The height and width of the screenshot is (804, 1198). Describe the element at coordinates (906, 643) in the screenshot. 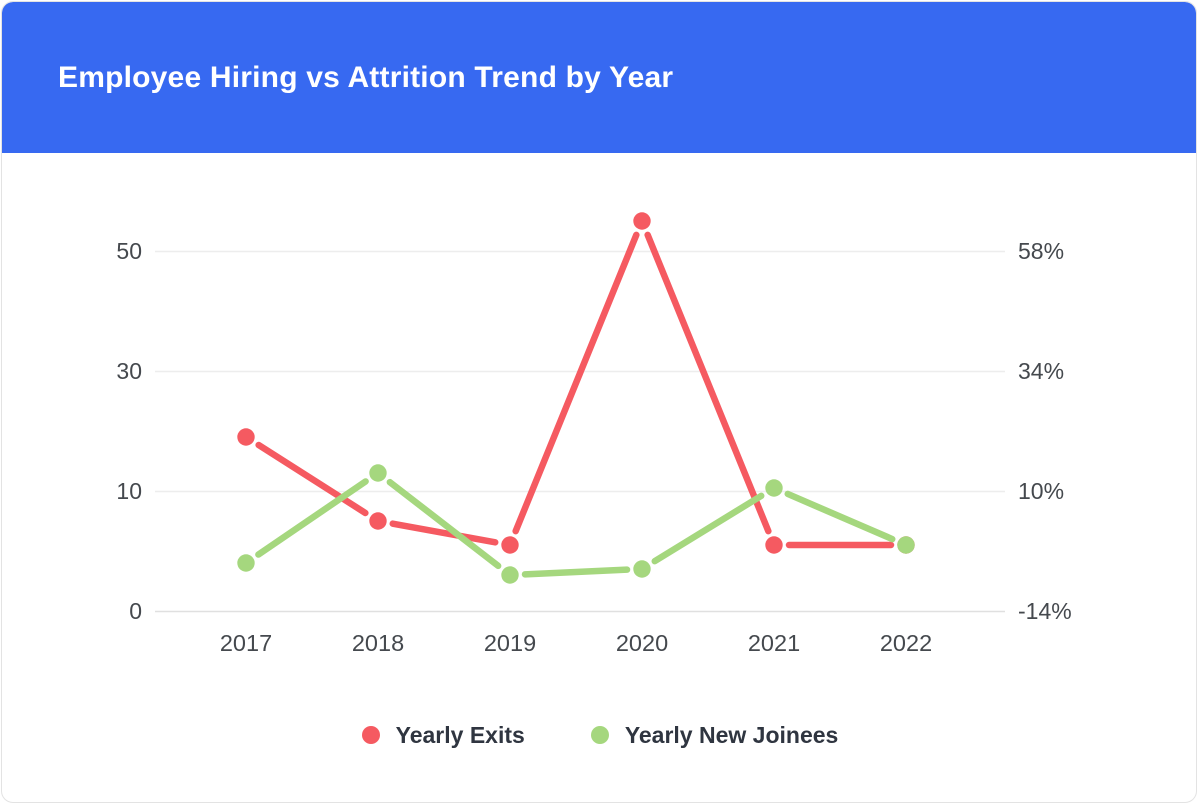

I see `x-axis-tick-label: 2022` at that location.